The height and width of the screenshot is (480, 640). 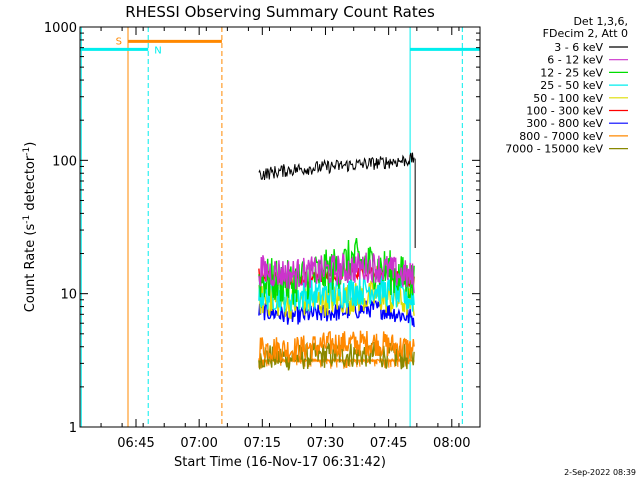 I want to click on legend-label-7: 800 - 7000 keV, so click(x=561, y=136).